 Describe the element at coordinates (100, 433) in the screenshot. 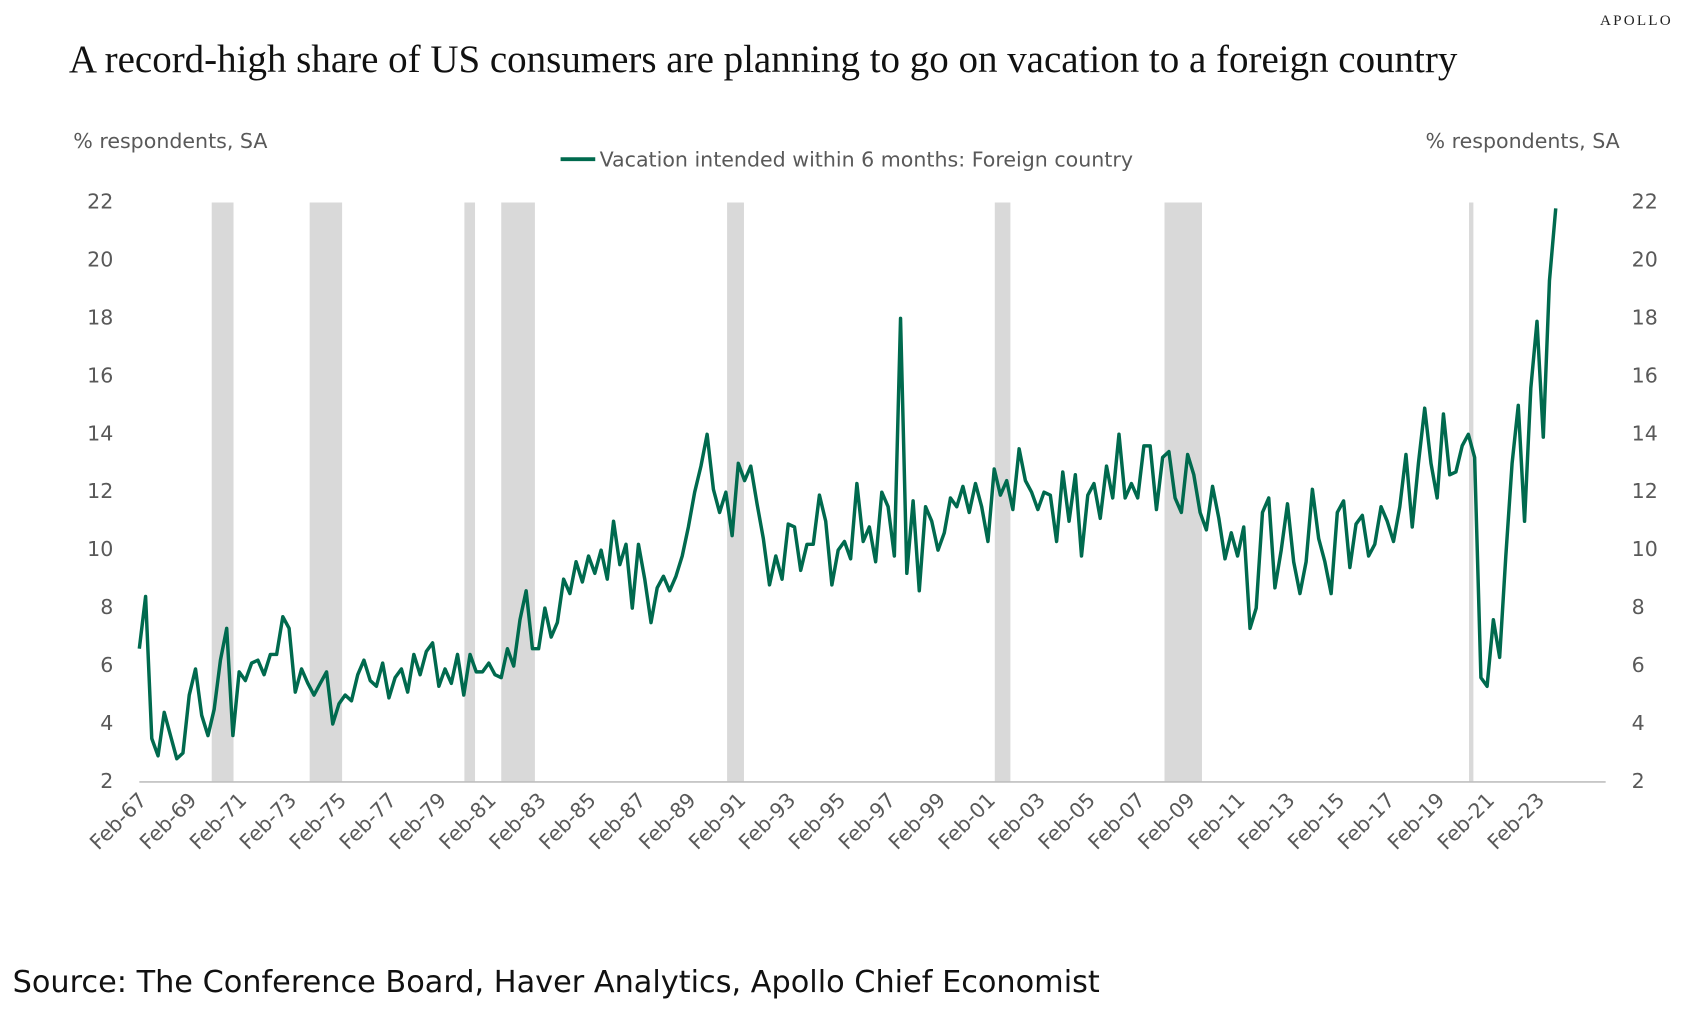

I see `y-tick-label: 14` at that location.